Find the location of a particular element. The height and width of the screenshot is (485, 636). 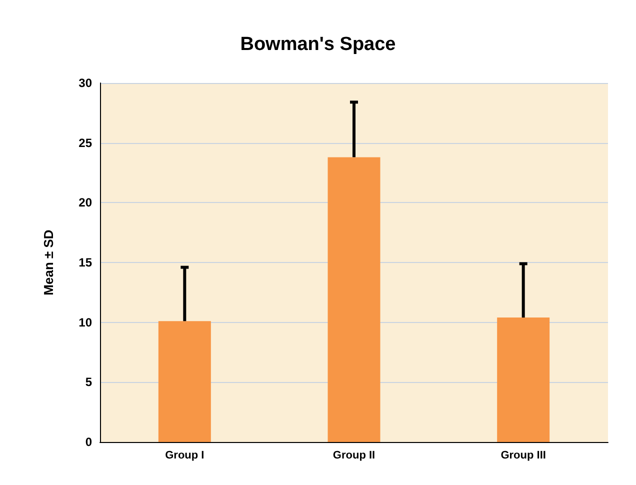

y-tick-label: 5 is located at coordinates (88, 382).